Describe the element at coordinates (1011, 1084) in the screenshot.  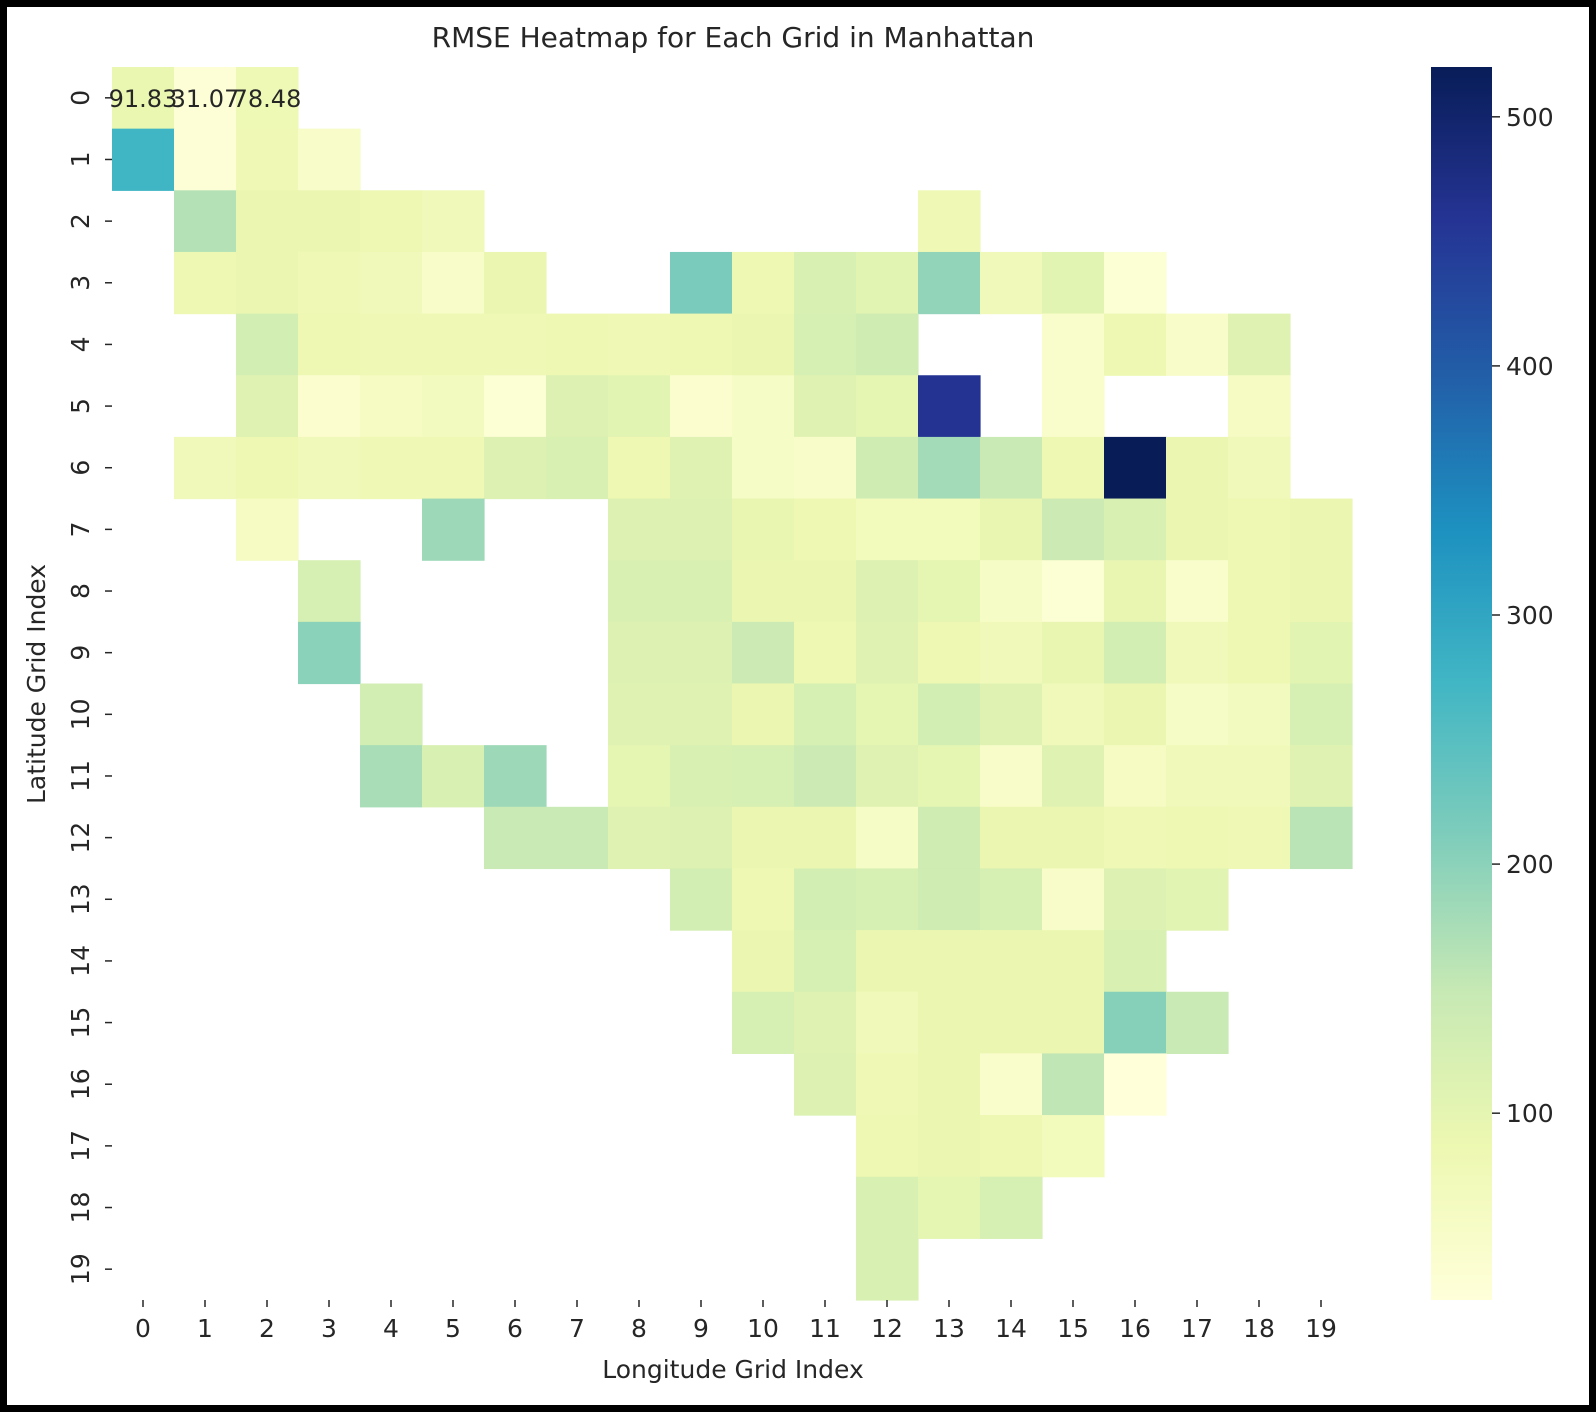
I see `heatmap-cell-r16-c14` at that location.